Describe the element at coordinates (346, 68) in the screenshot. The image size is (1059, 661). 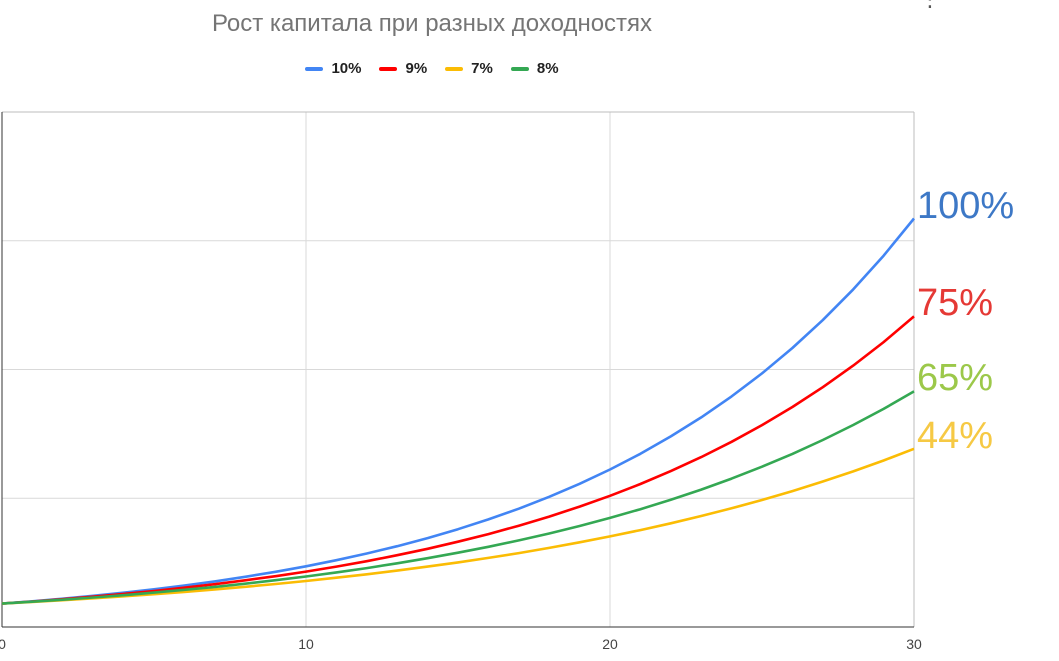
I see `legend-label: 10%` at that location.